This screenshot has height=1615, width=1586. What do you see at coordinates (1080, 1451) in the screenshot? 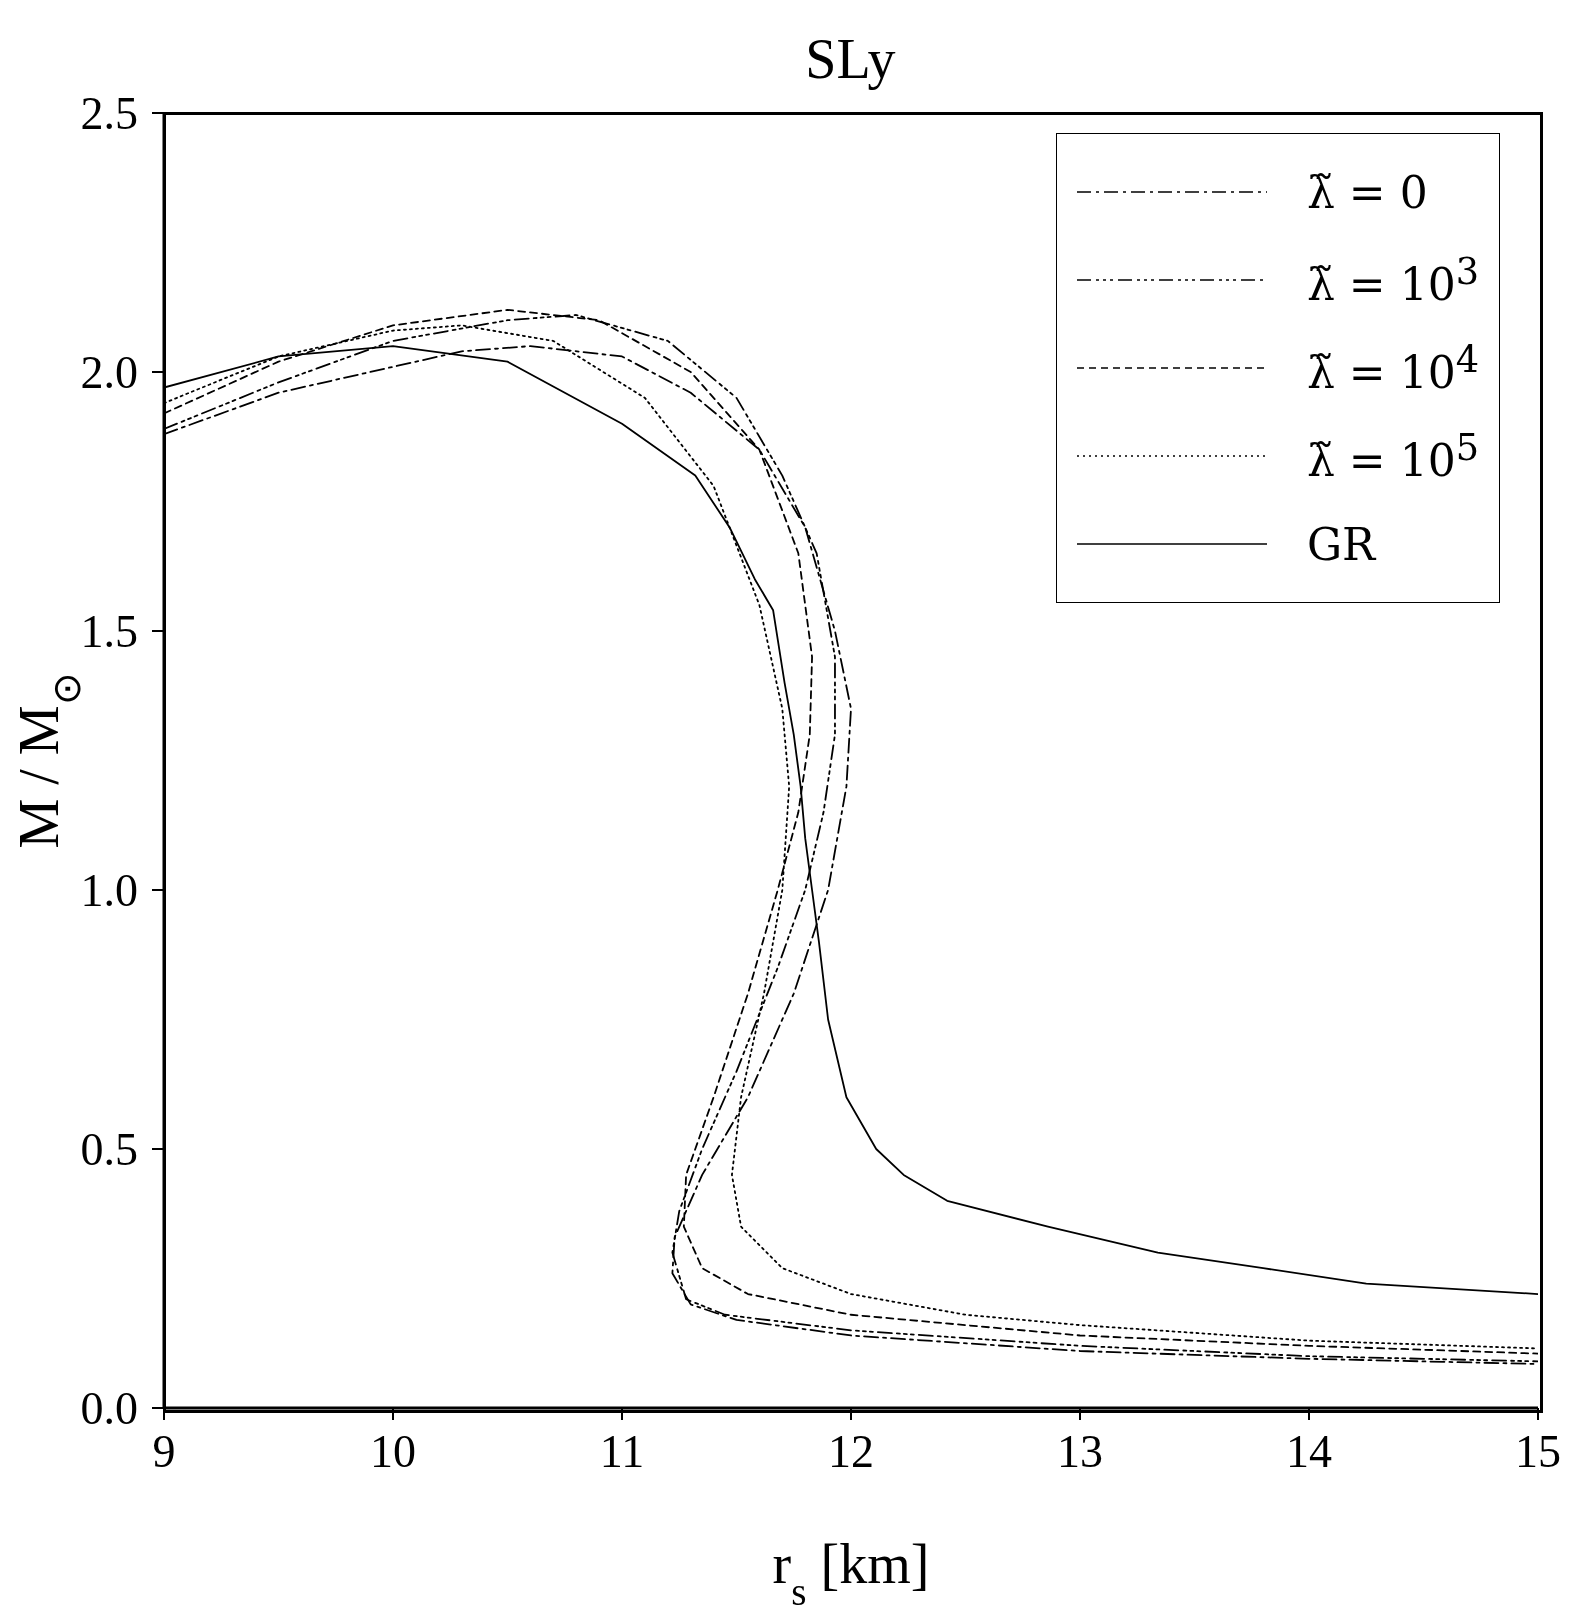
I see `x-tick-label: 13` at bounding box center [1080, 1451].